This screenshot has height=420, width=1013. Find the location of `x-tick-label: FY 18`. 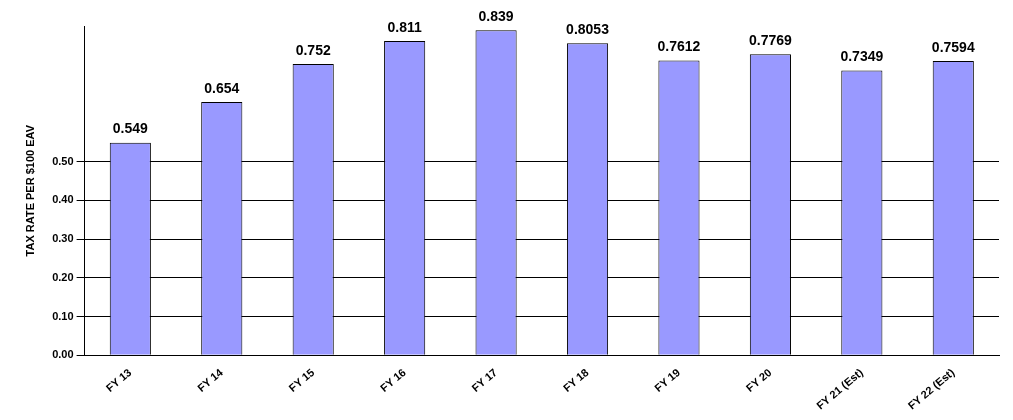

x-tick-label: FY 18 is located at coordinates (575, 380).